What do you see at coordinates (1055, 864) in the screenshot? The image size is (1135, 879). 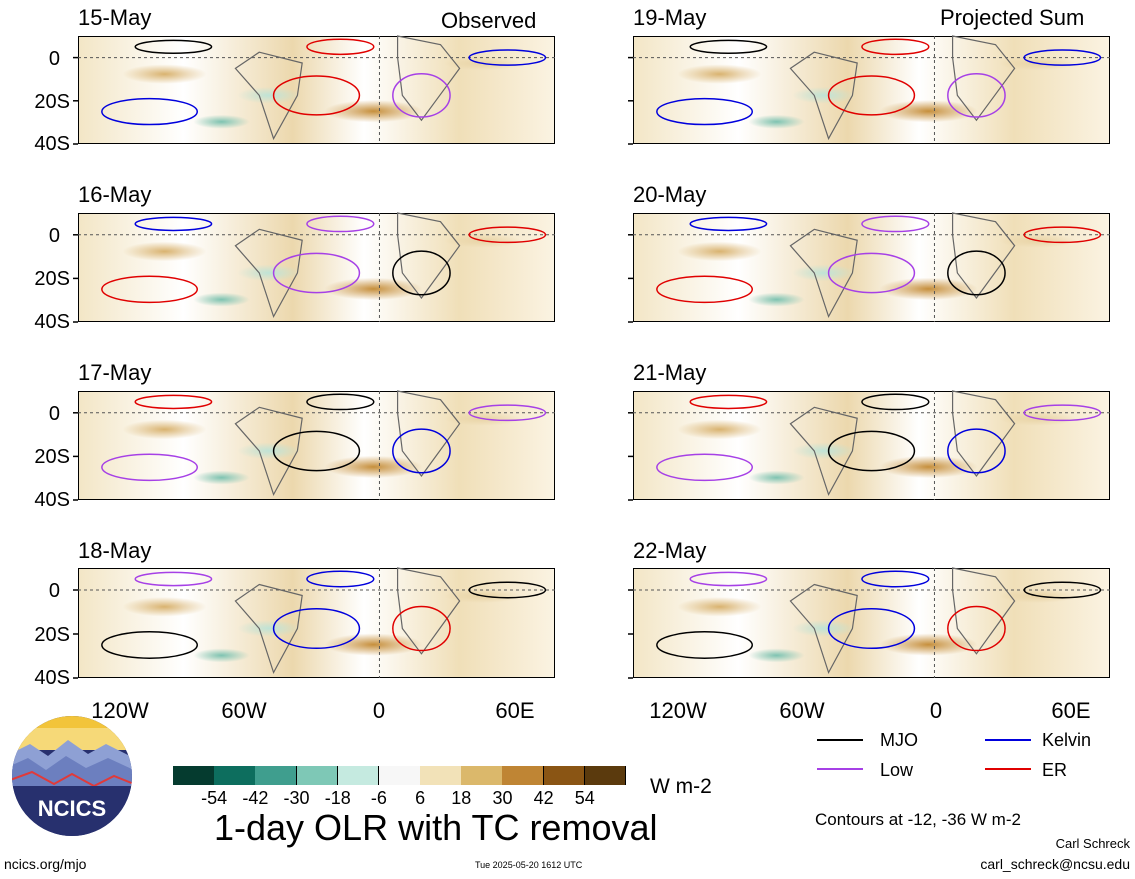 I see `author-email: carl_schreck@ncsu.edu` at bounding box center [1055, 864].